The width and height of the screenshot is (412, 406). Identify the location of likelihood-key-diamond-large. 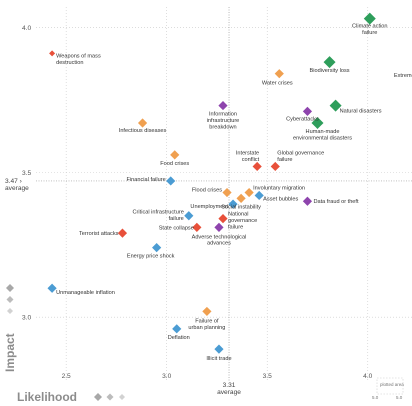
(98, 397).